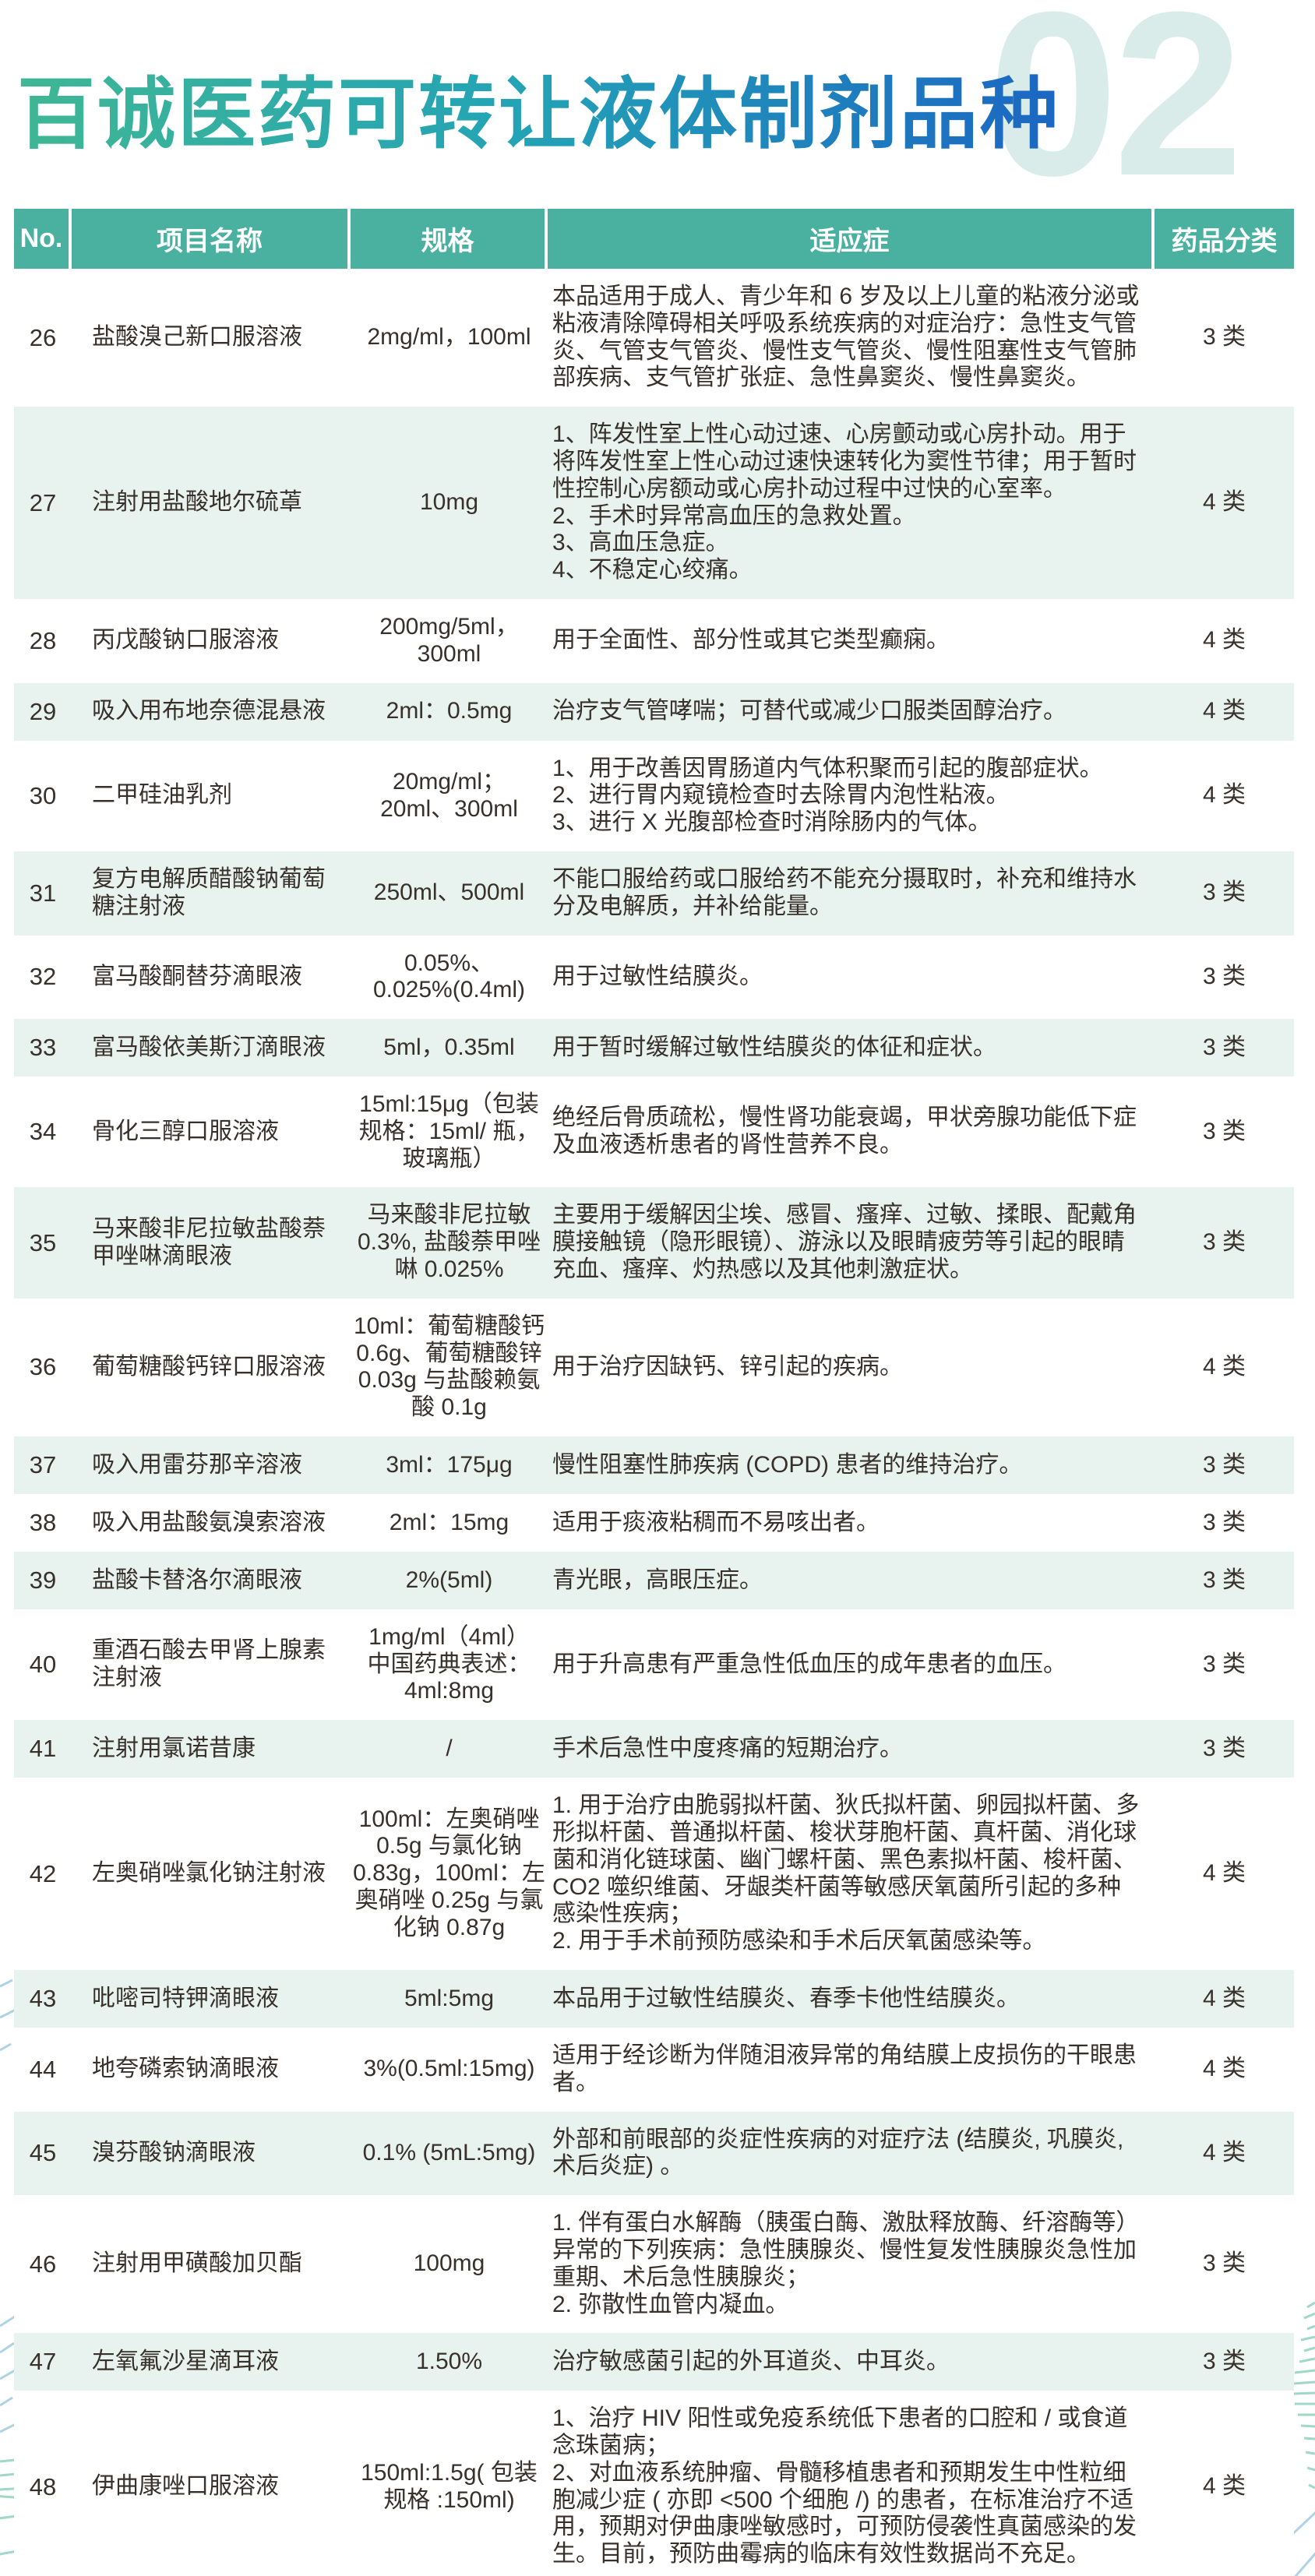 Image resolution: width=1315 pixels, height=2576 pixels. I want to click on row-number-cell: 42, so click(43, 1873).